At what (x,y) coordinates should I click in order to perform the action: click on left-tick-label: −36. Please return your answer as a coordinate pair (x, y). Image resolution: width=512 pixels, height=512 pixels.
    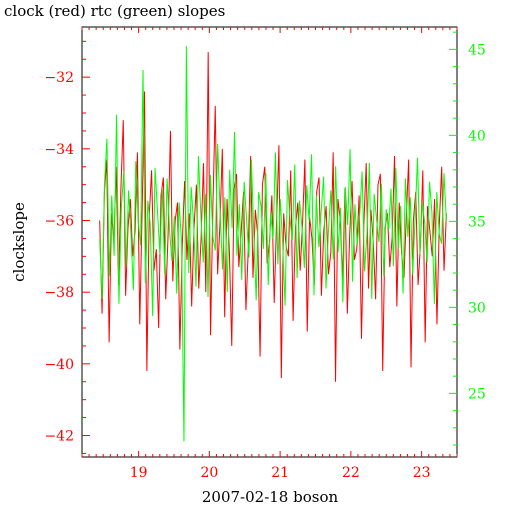
    Looking at the image, I should click on (59, 222).